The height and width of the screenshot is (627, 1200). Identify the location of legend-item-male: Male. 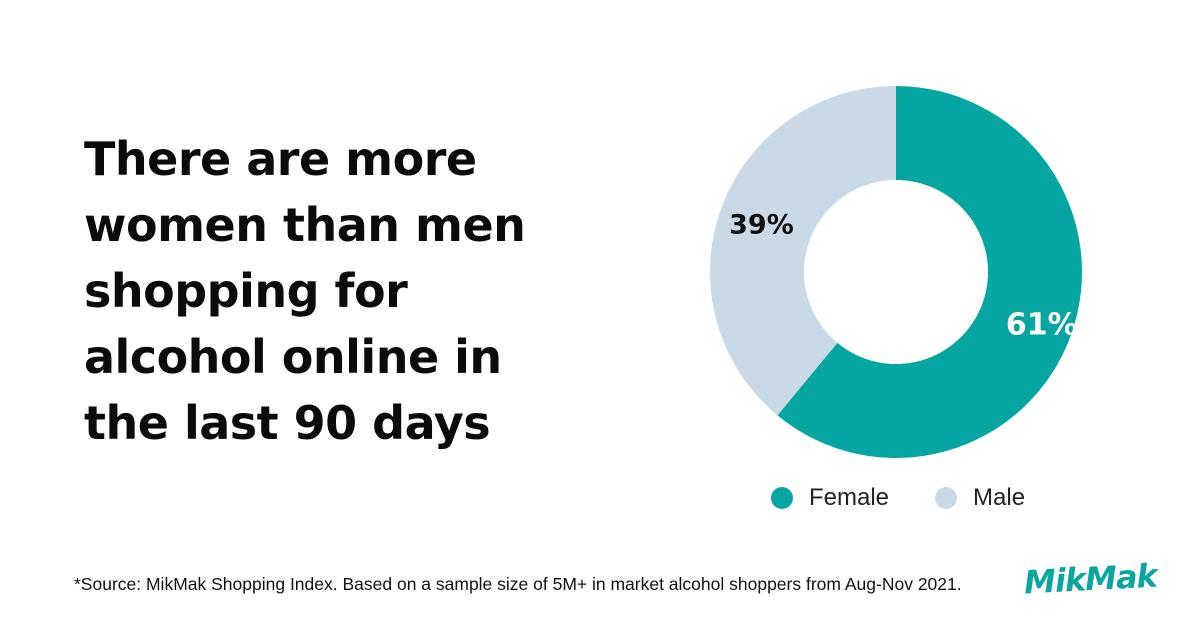
(980, 498).